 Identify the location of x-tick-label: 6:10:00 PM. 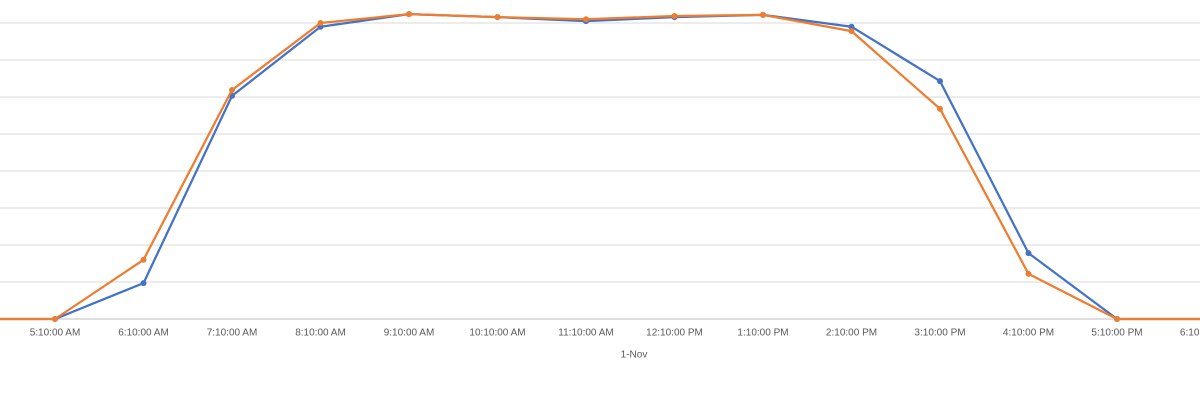
(1190, 333).